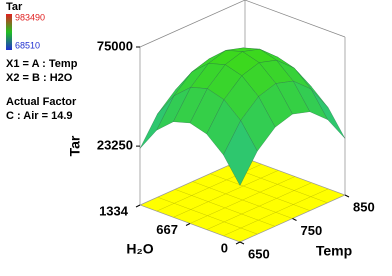 The width and height of the screenshot is (392, 276). I want to click on y-tick-label: 0, so click(224, 247).